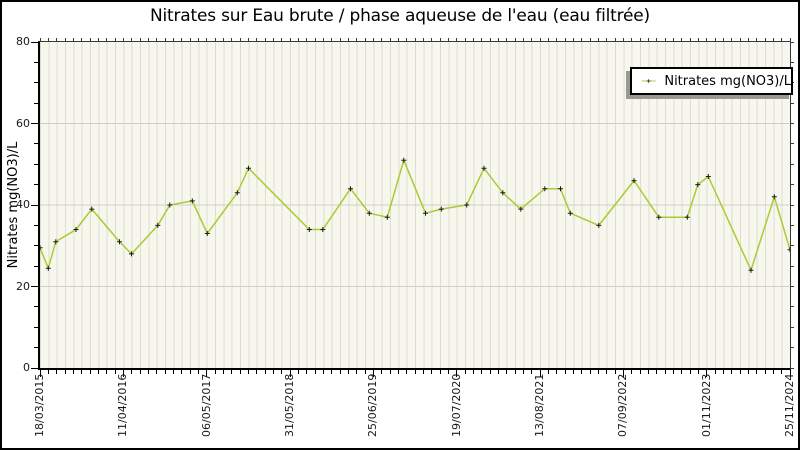 Image resolution: width=800 pixels, height=450 pixels. I want to click on x-tick-label: 11/04/2016, so click(123, 405).